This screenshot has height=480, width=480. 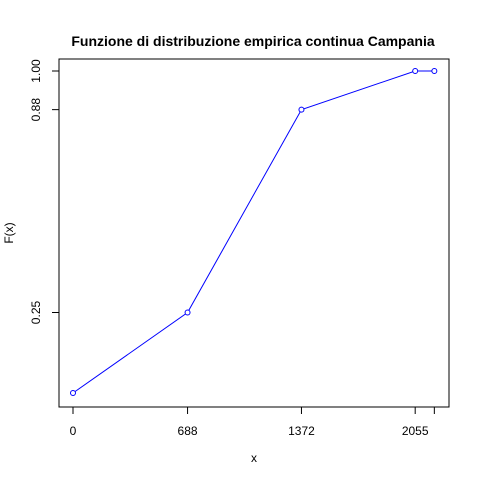 What do you see at coordinates (415, 431) in the screenshot?
I see `x-tick-label: 2055` at bounding box center [415, 431].